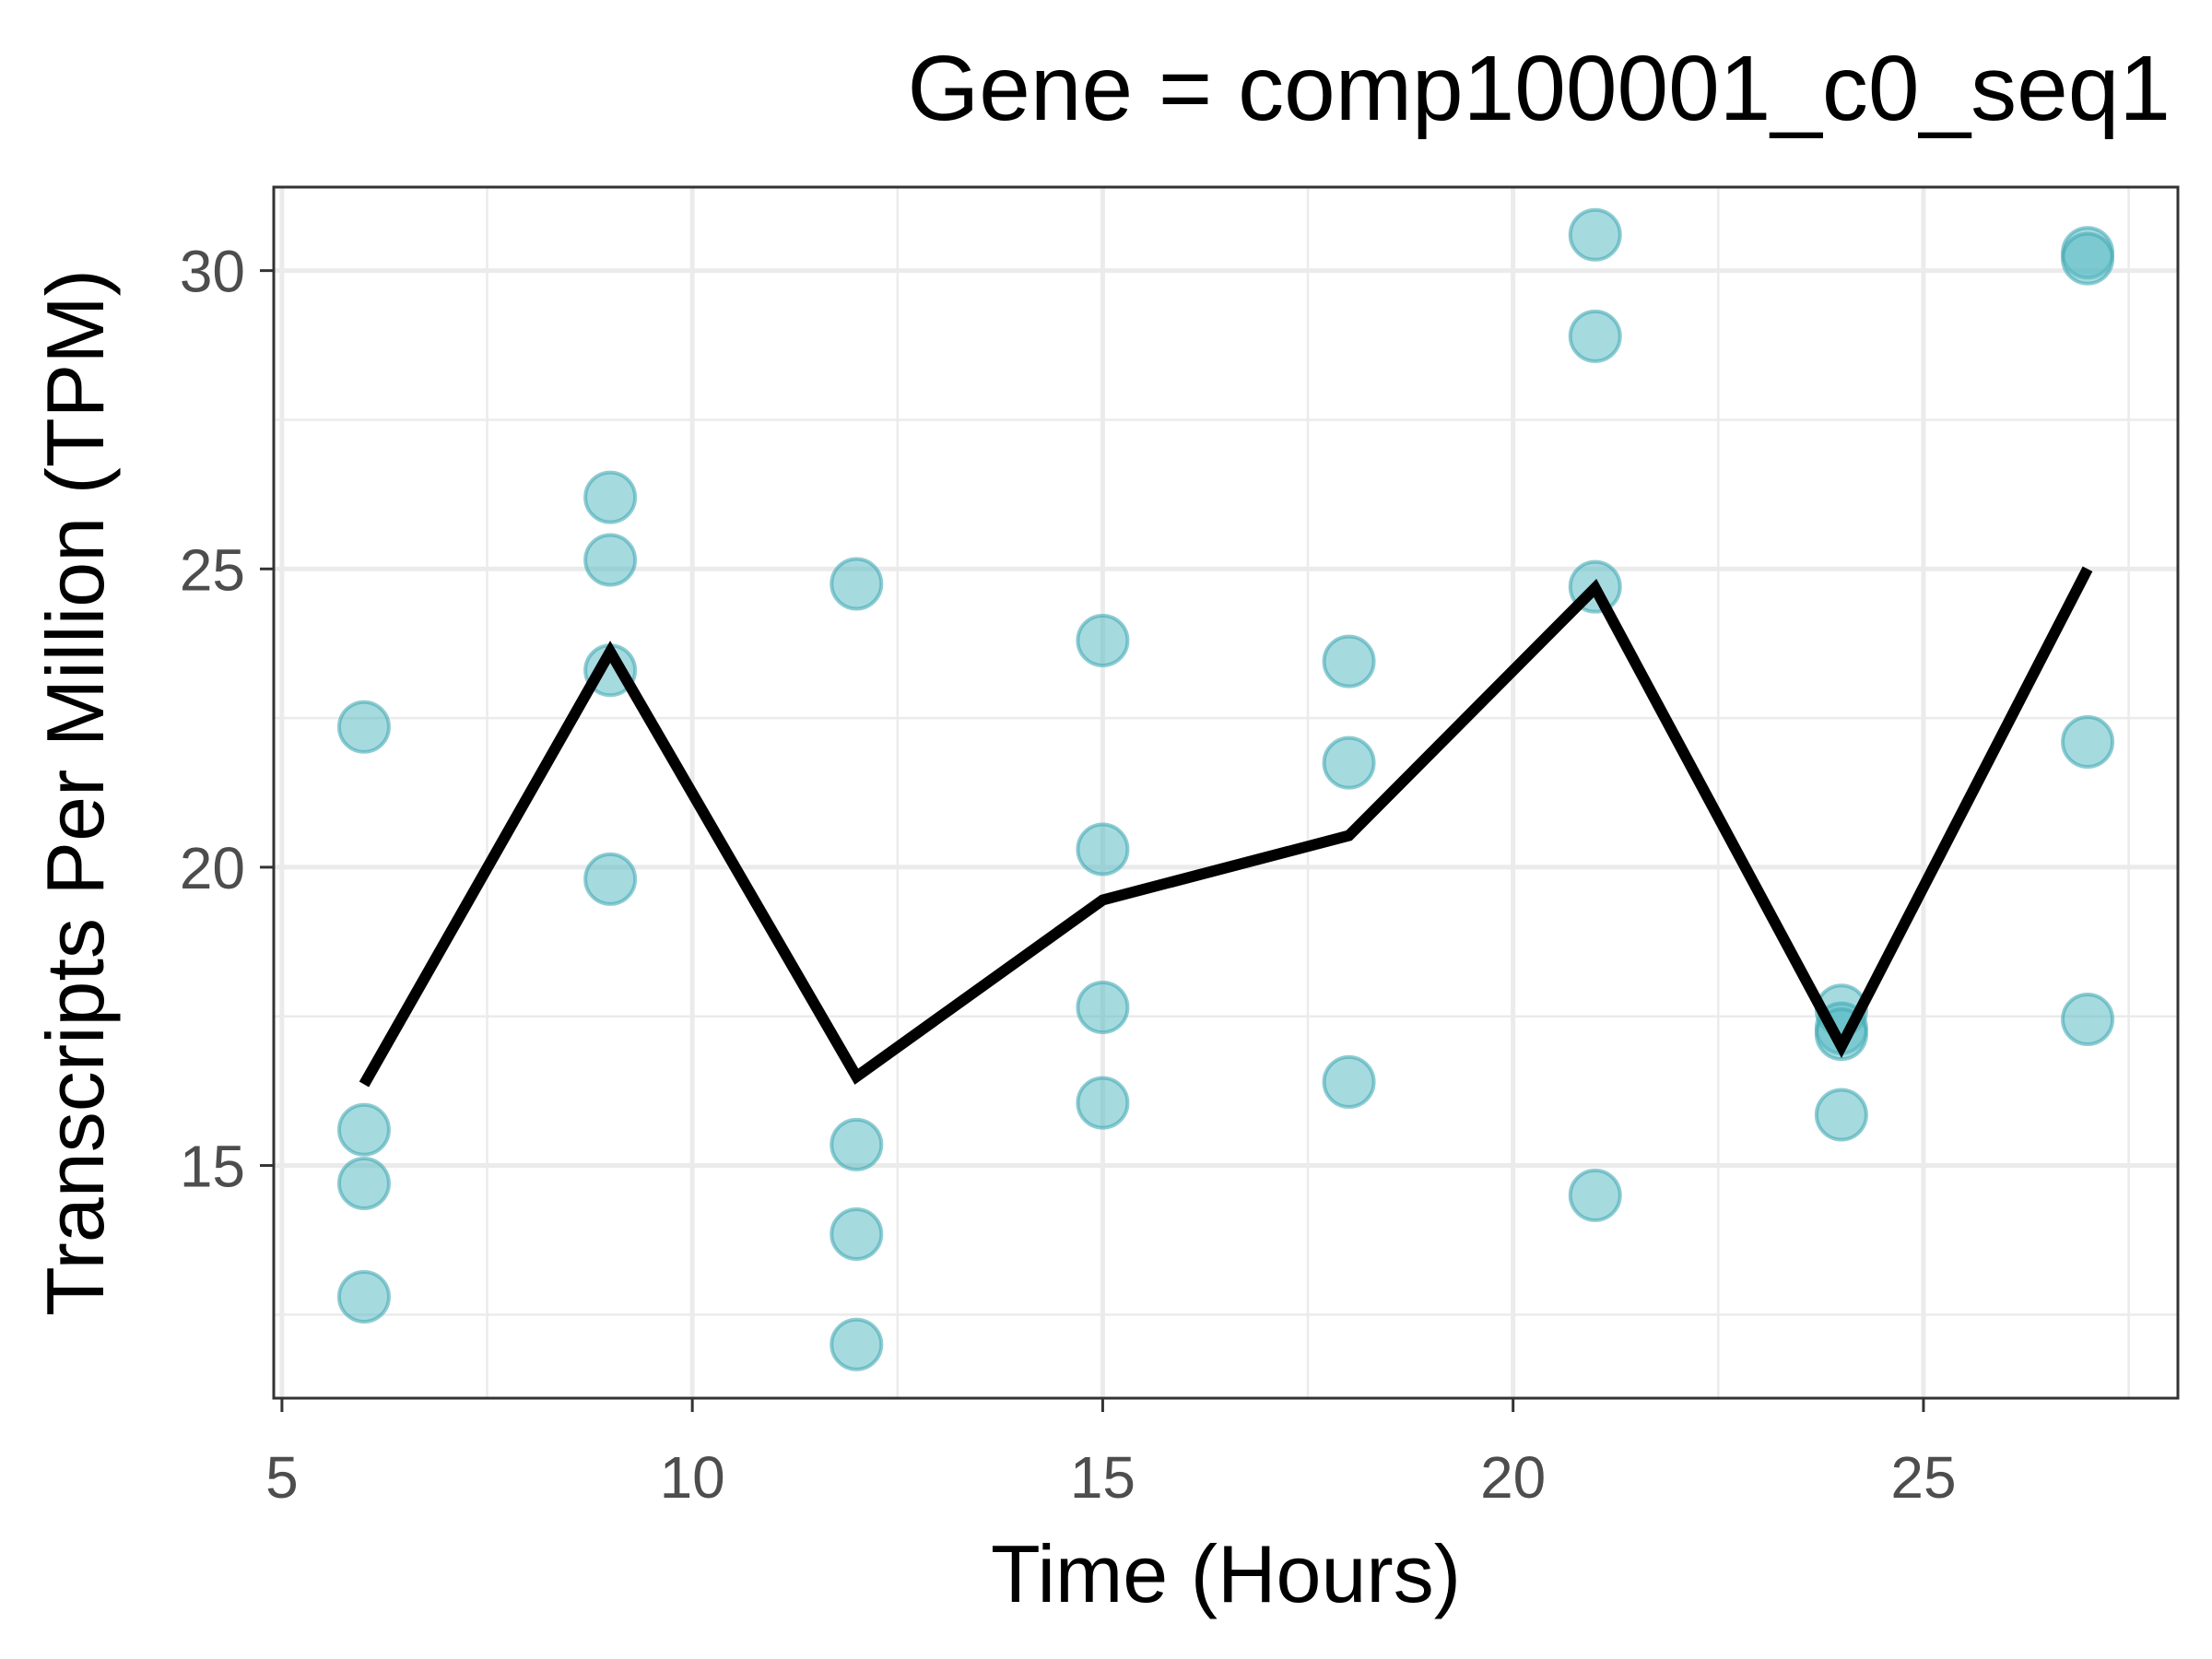 The width and height of the screenshot is (2212, 1659). I want to click on x-tick-label-0: 5, so click(282, 1477).